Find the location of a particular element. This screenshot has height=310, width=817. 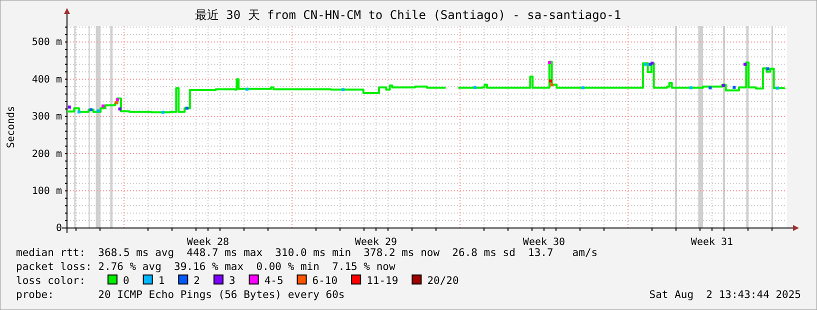

y-axis-title: Seconds is located at coordinates (11, 127).